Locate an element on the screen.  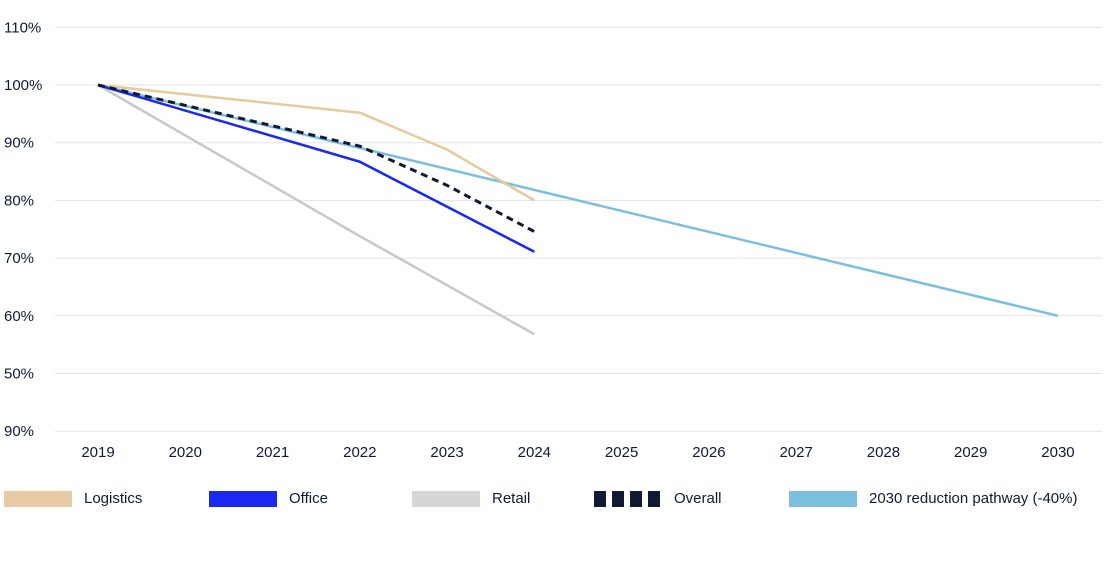
legend-swatch-pathway is located at coordinates (823, 498).